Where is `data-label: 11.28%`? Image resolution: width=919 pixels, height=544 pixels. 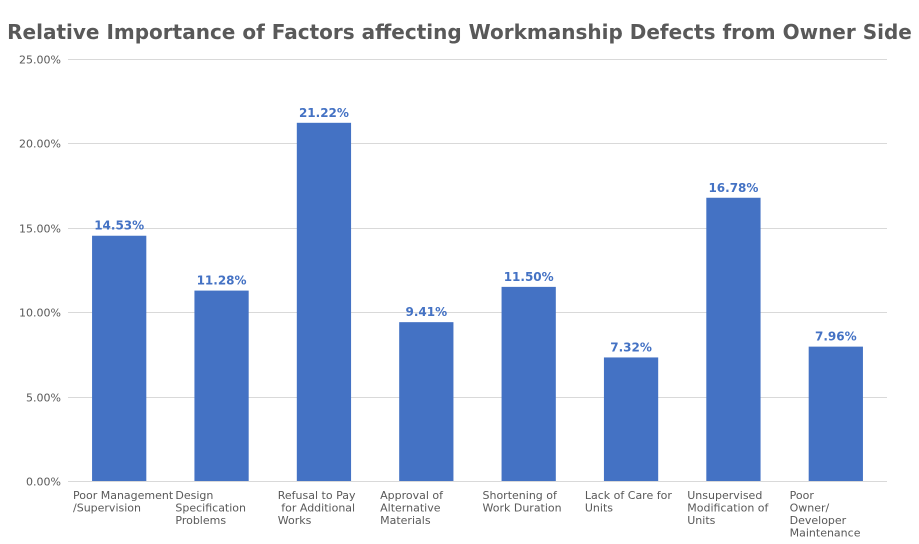
data-label: 11.28% is located at coordinates (222, 281).